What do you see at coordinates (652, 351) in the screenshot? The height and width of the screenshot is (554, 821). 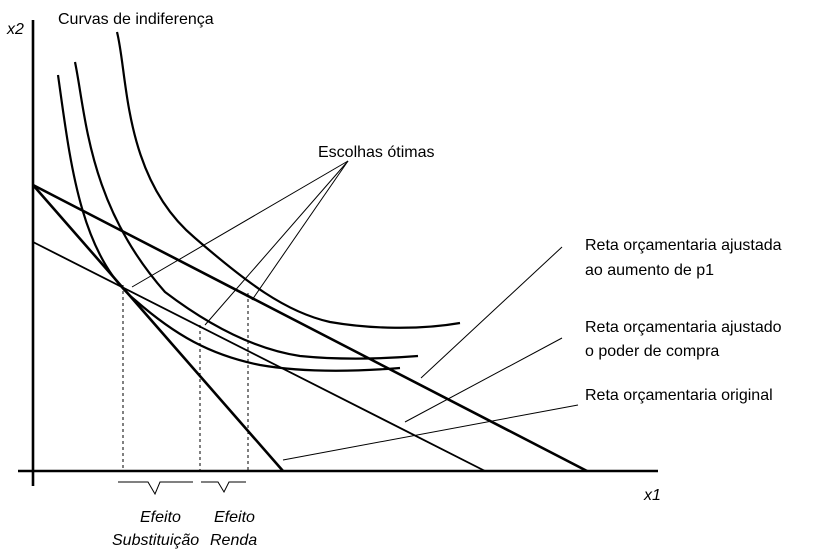 I see `budget-adjusted-power-label-line2: o poder de compra` at bounding box center [652, 351].